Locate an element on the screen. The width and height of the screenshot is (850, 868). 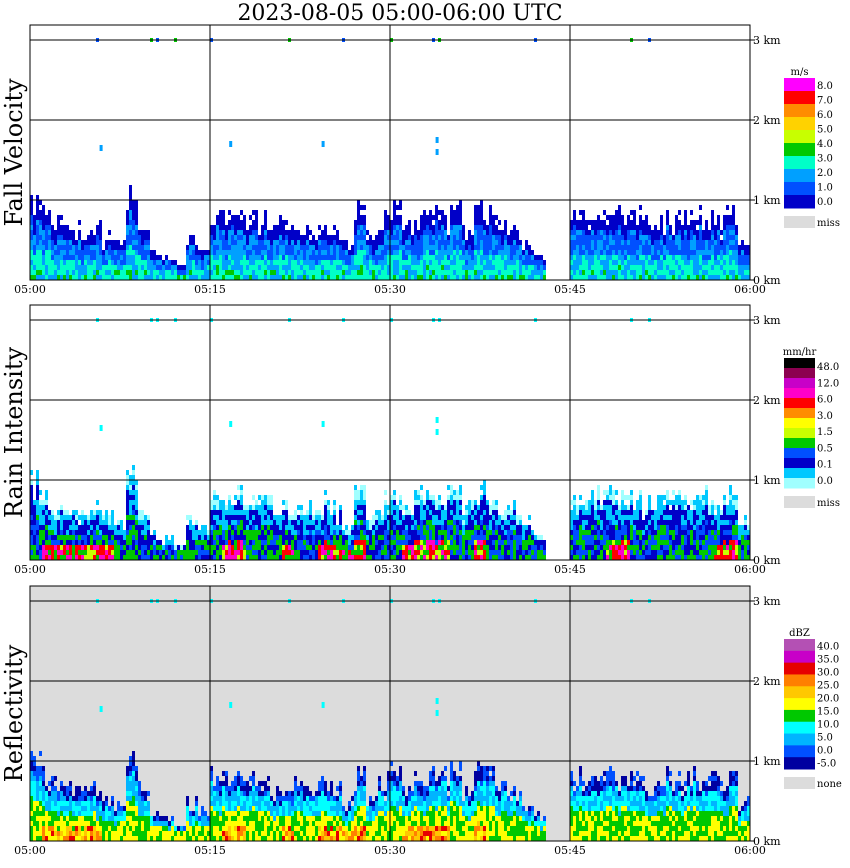
colorbar-label: 5.0 is located at coordinates (825, 130).